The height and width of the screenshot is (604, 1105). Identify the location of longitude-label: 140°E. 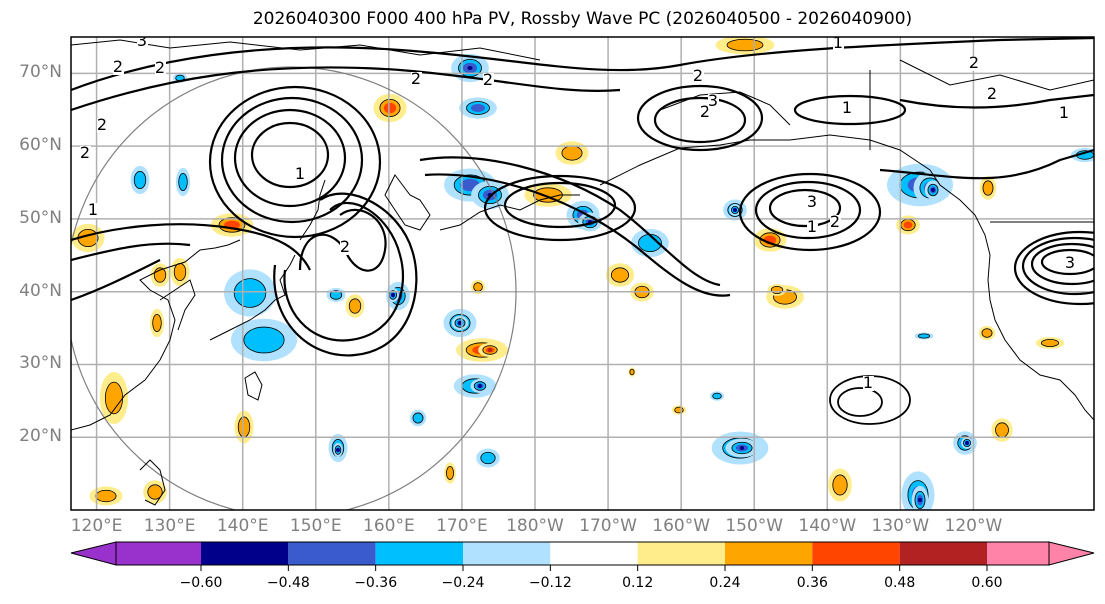
(242, 526).